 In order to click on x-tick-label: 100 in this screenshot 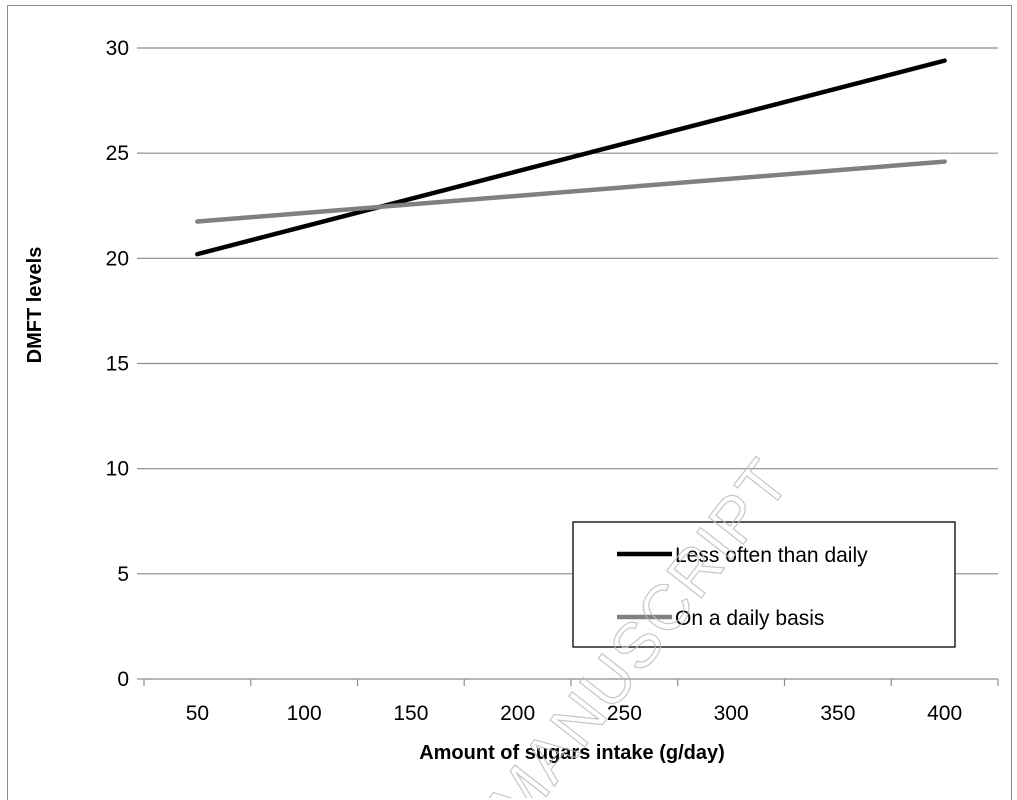, I will do `click(304, 713)`.